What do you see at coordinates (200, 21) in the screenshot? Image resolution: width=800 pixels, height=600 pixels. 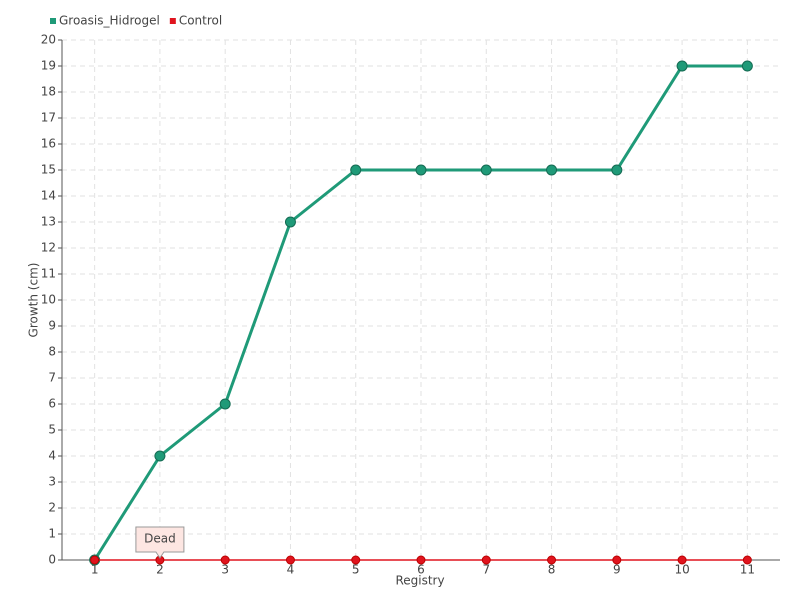 I see `legend-label: Control` at bounding box center [200, 21].